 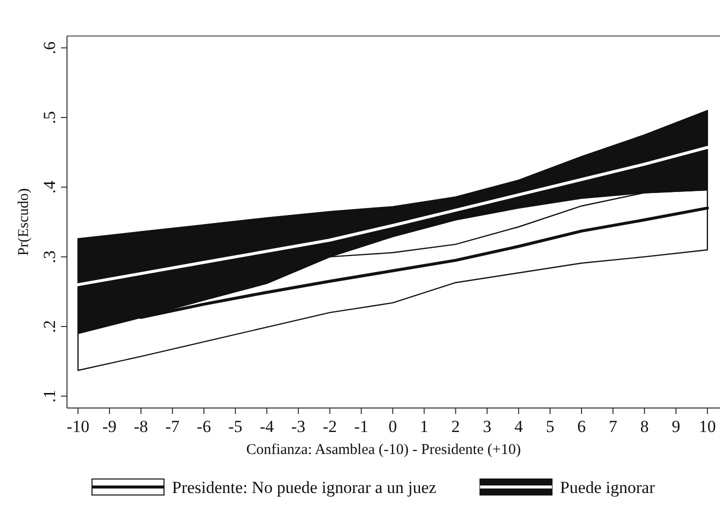 What do you see at coordinates (109, 426) in the screenshot?
I see `x-tick-label: -9` at bounding box center [109, 426].